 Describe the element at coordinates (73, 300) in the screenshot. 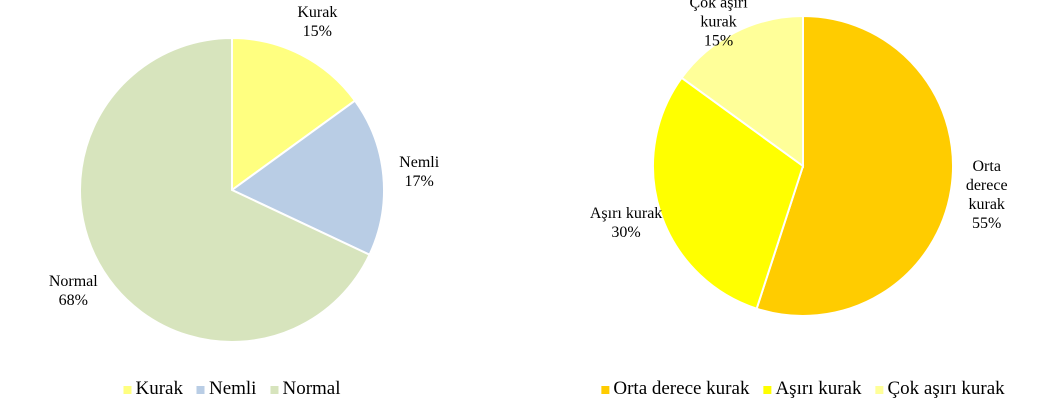

I see `label-value: 68%` at that location.